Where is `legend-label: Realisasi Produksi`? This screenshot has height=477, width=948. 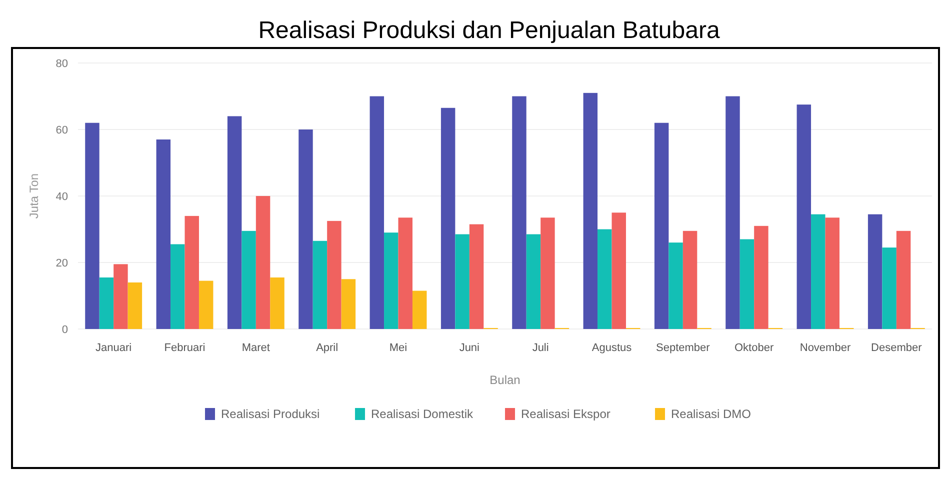
legend-label: Realisasi Produksi is located at coordinates (270, 414).